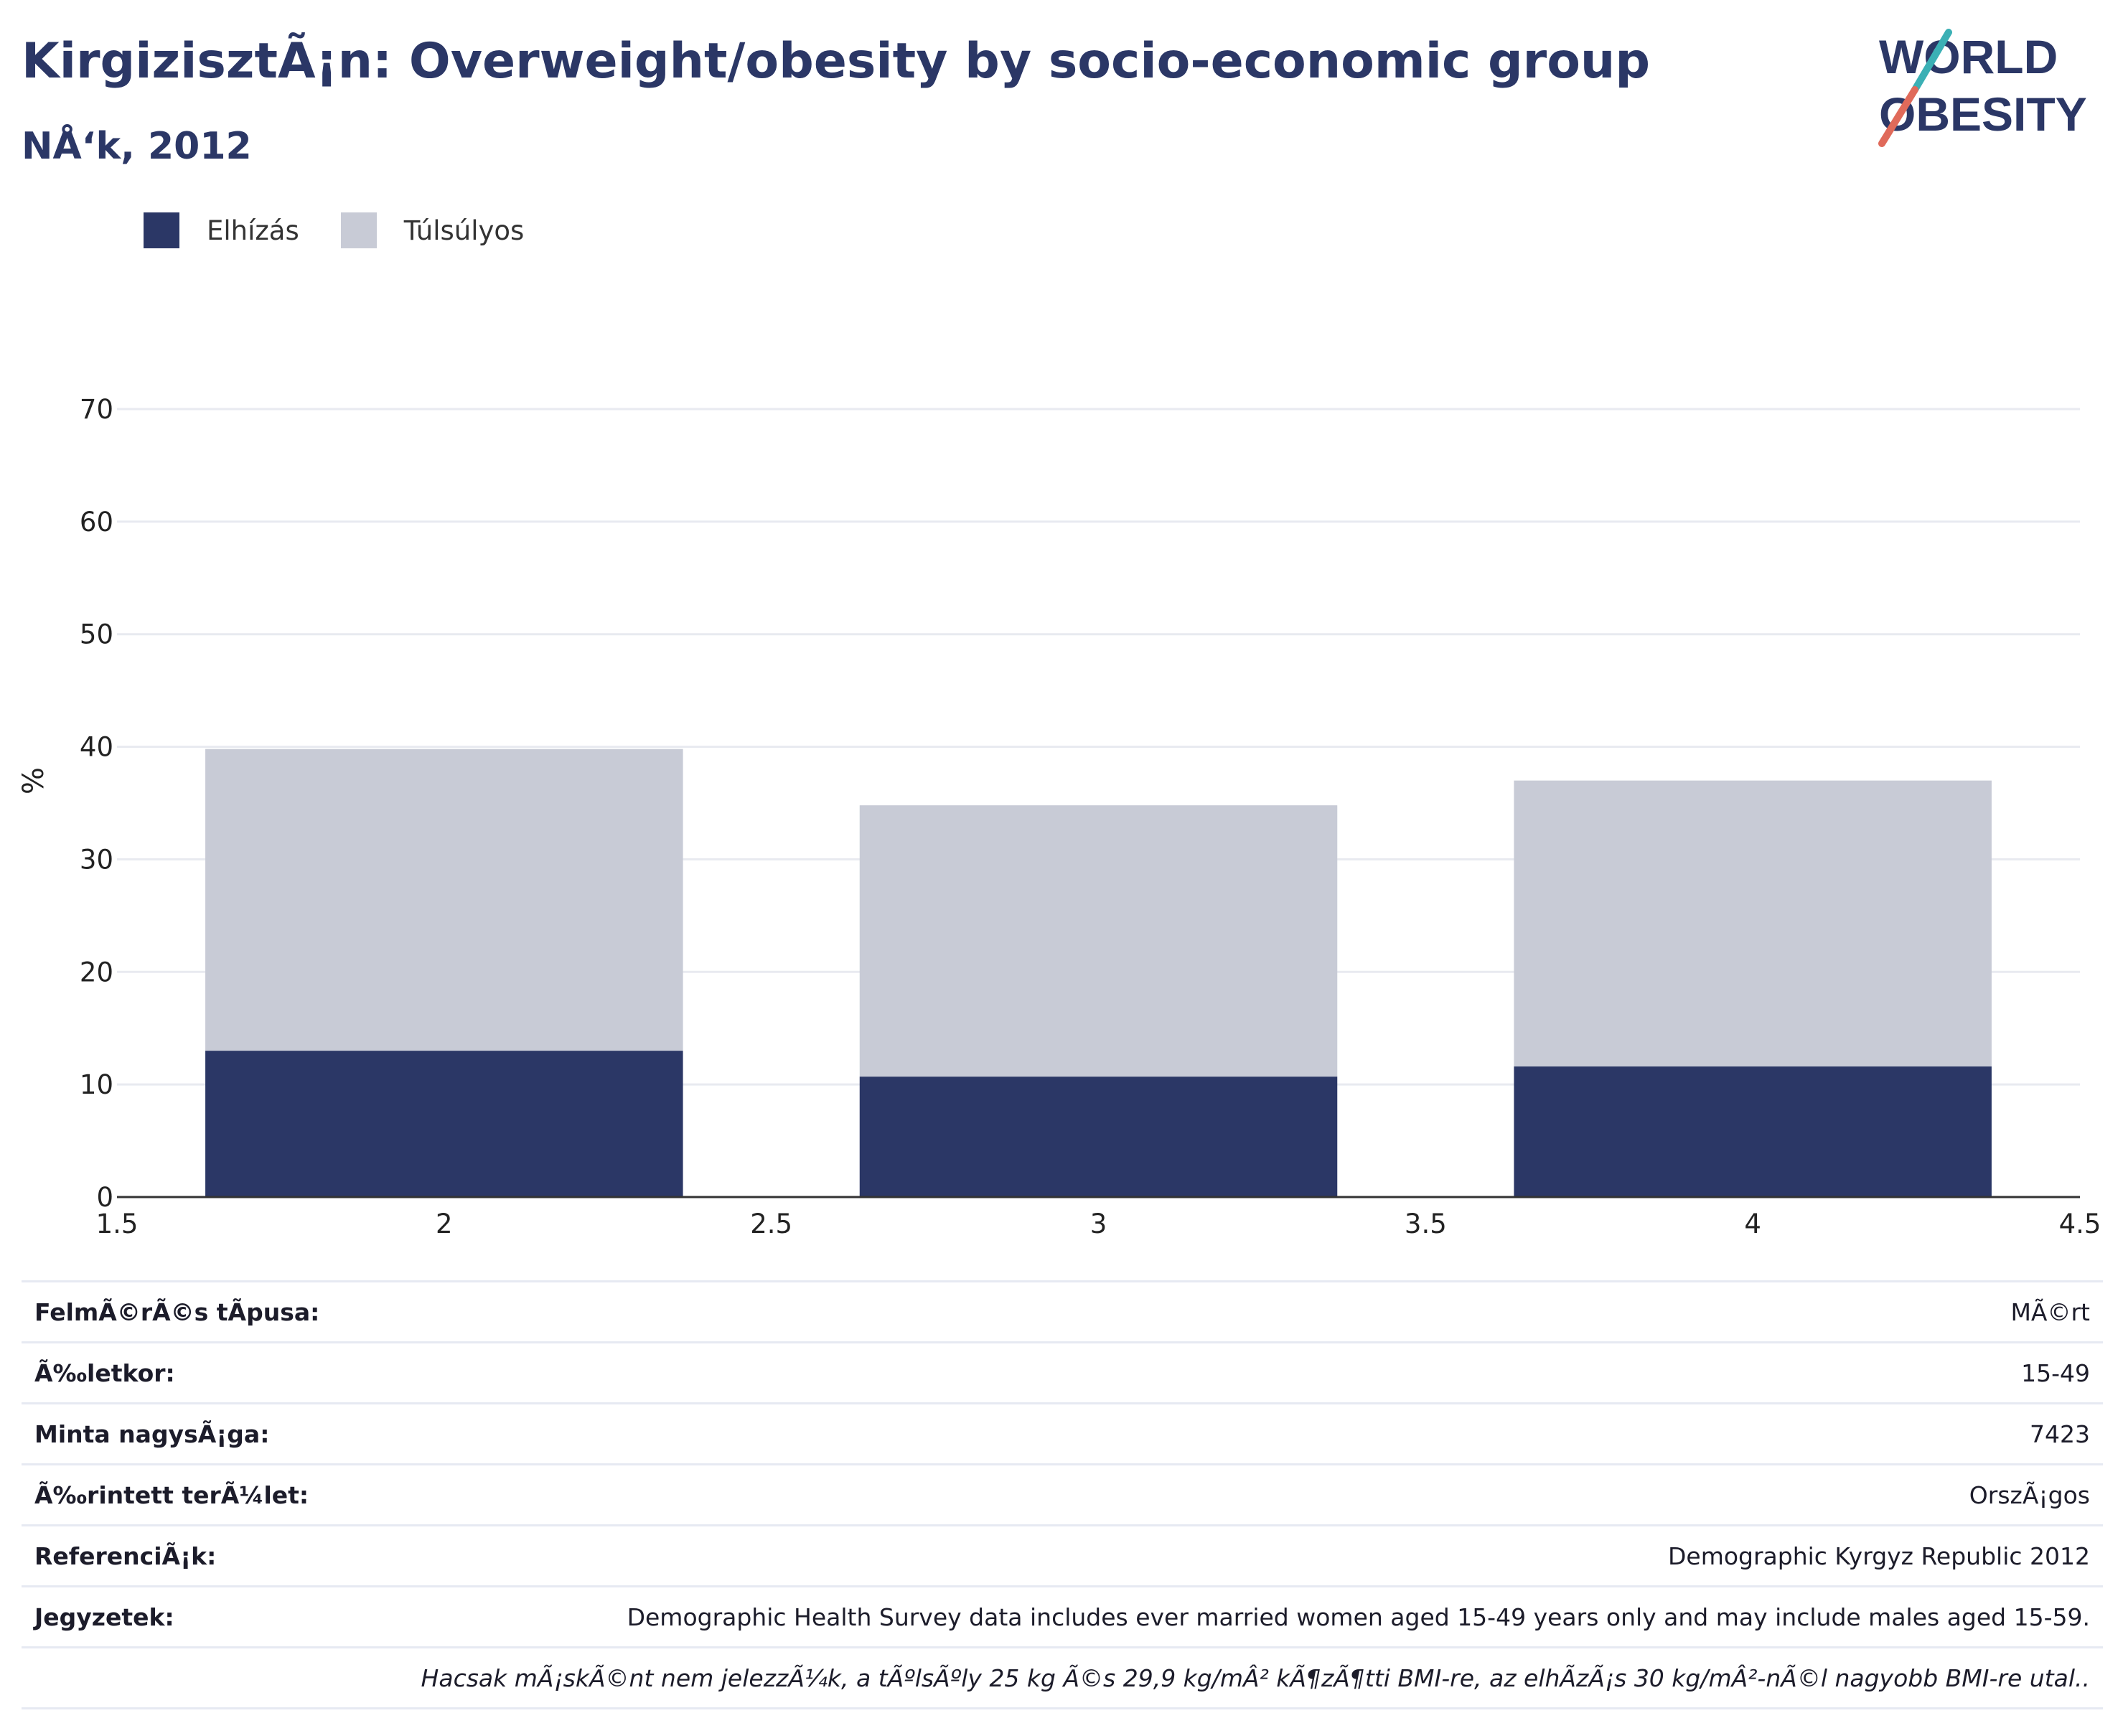  Describe the element at coordinates (1752, 1224) in the screenshot. I see `x-tick-label: 4` at that location.